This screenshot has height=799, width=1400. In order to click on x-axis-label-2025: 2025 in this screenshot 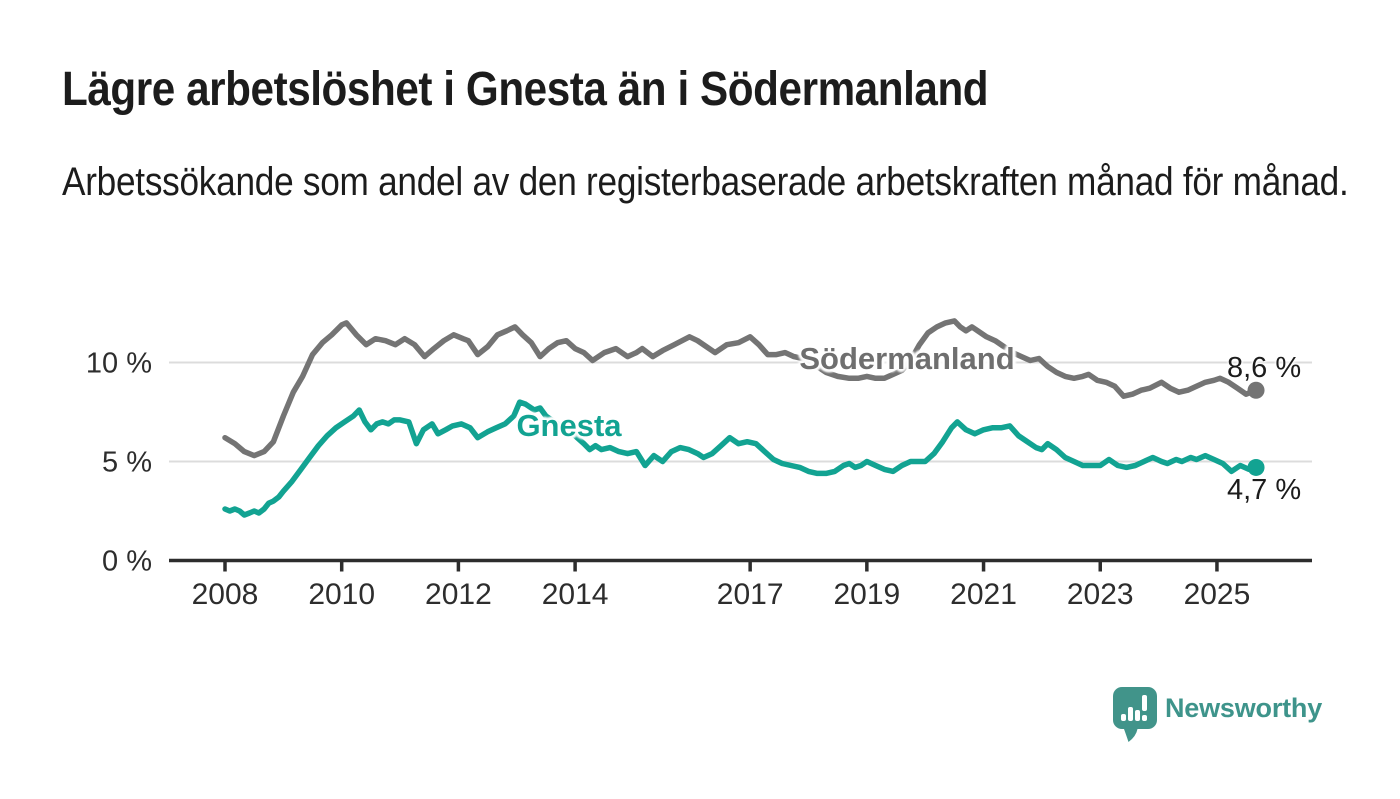, I will do `click(1217, 594)`.